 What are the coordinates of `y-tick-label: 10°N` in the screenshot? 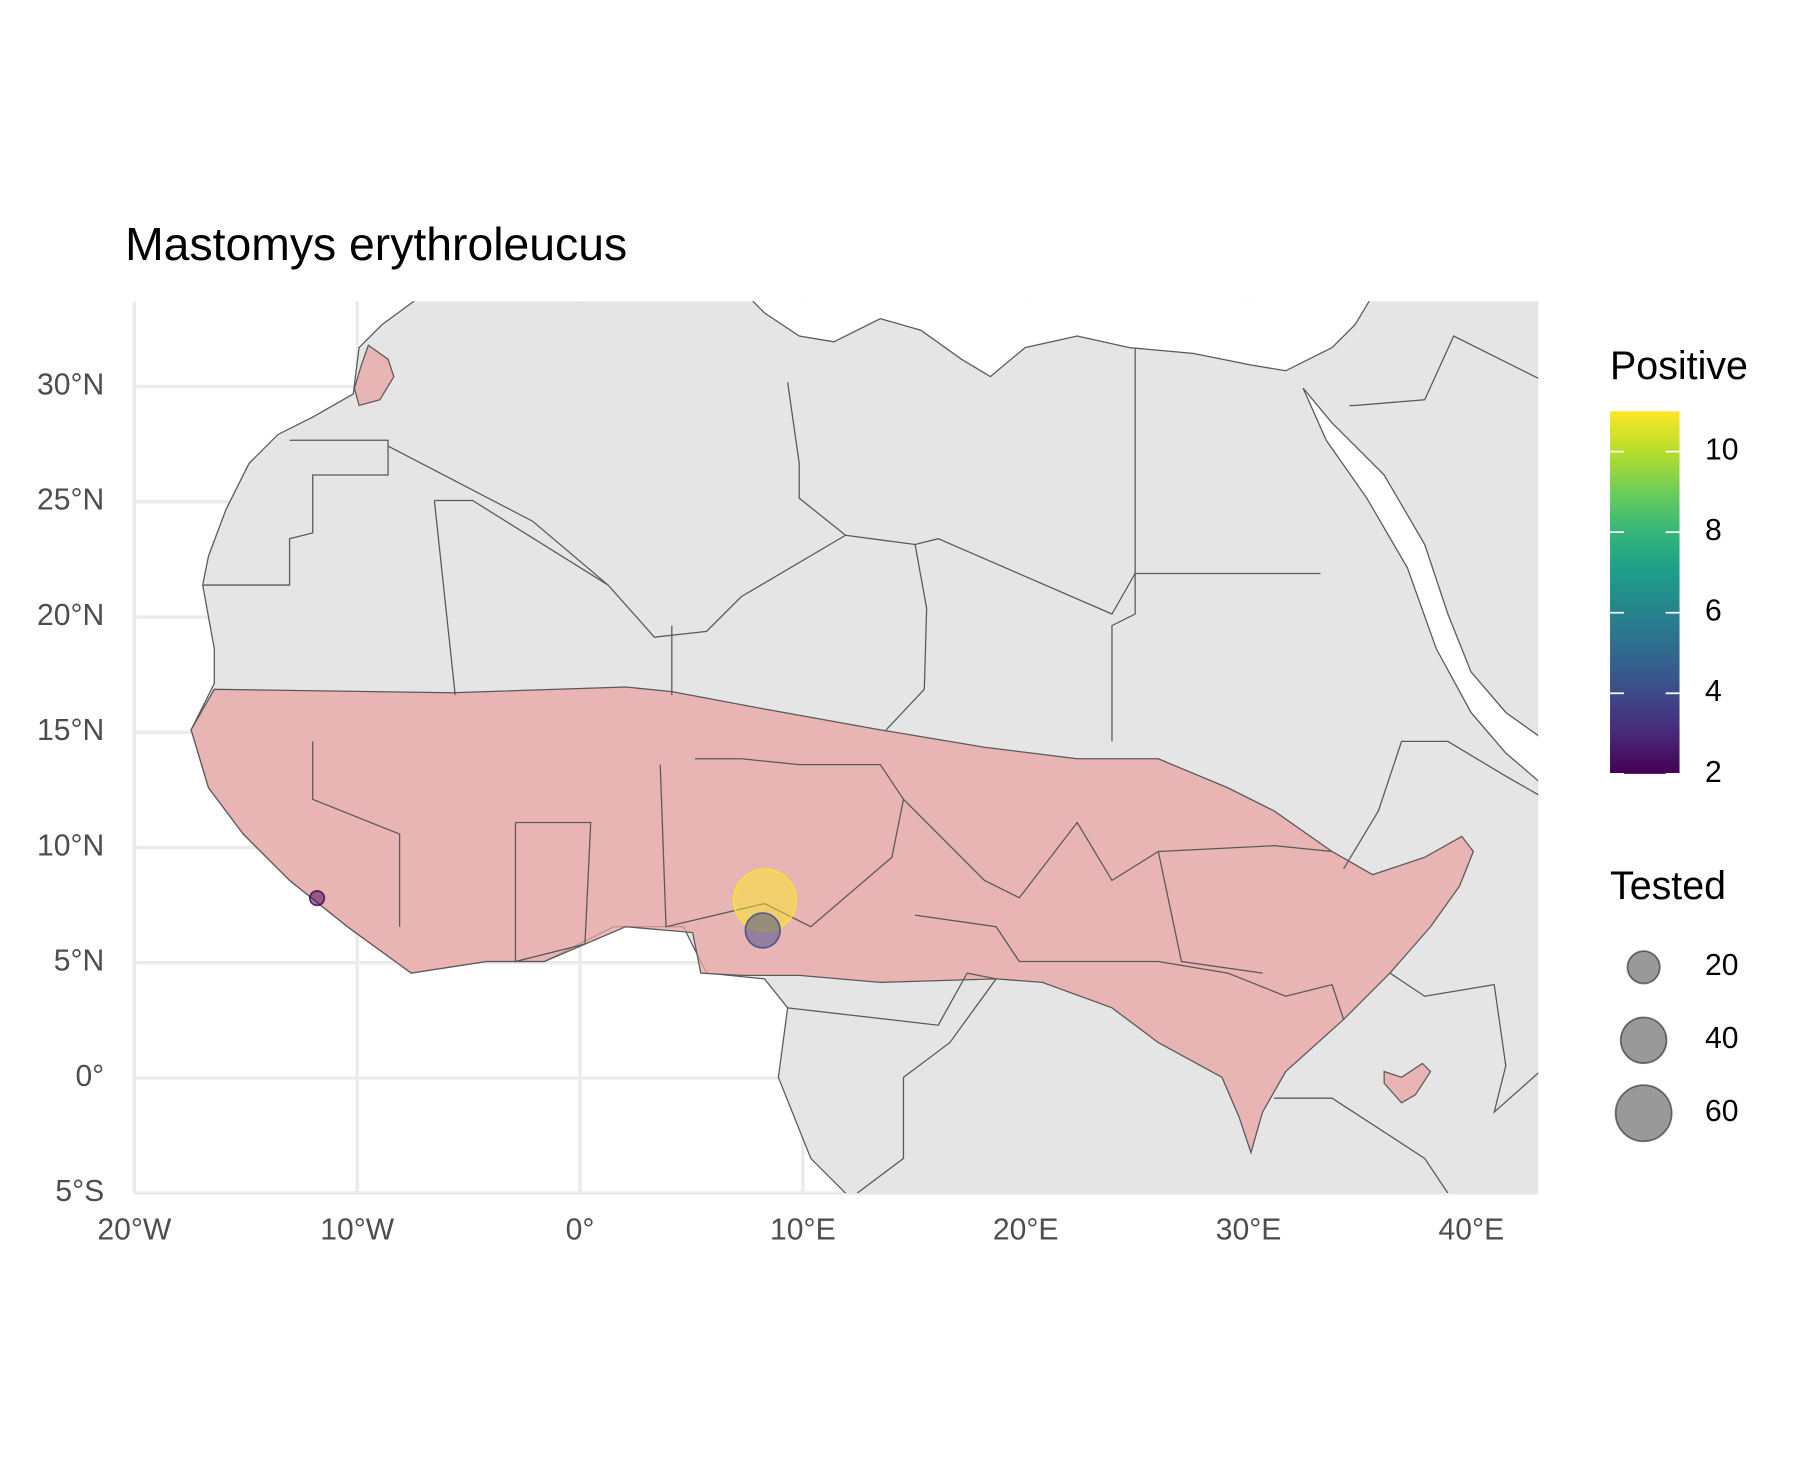 It's located at (70, 845).